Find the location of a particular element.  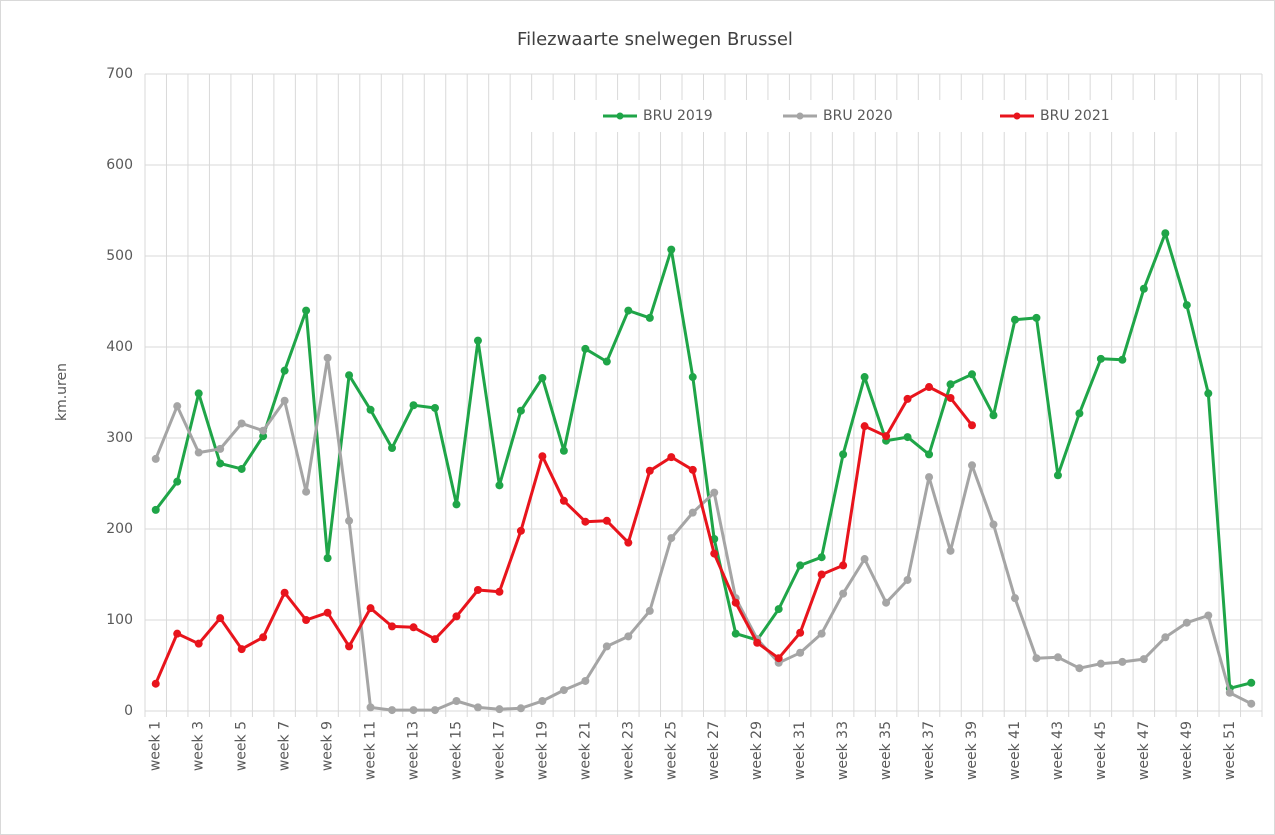

legend-label: BRU 2019 is located at coordinates (678, 116).